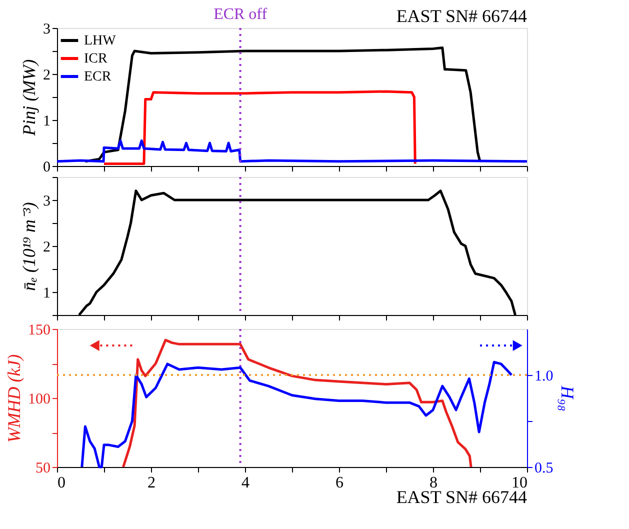 The height and width of the screenshot is (529, 629). What do you see at coordinates (39, 330) in the screenshot?
I see `y-tick-label: 150` at bounding box center [39, 330].